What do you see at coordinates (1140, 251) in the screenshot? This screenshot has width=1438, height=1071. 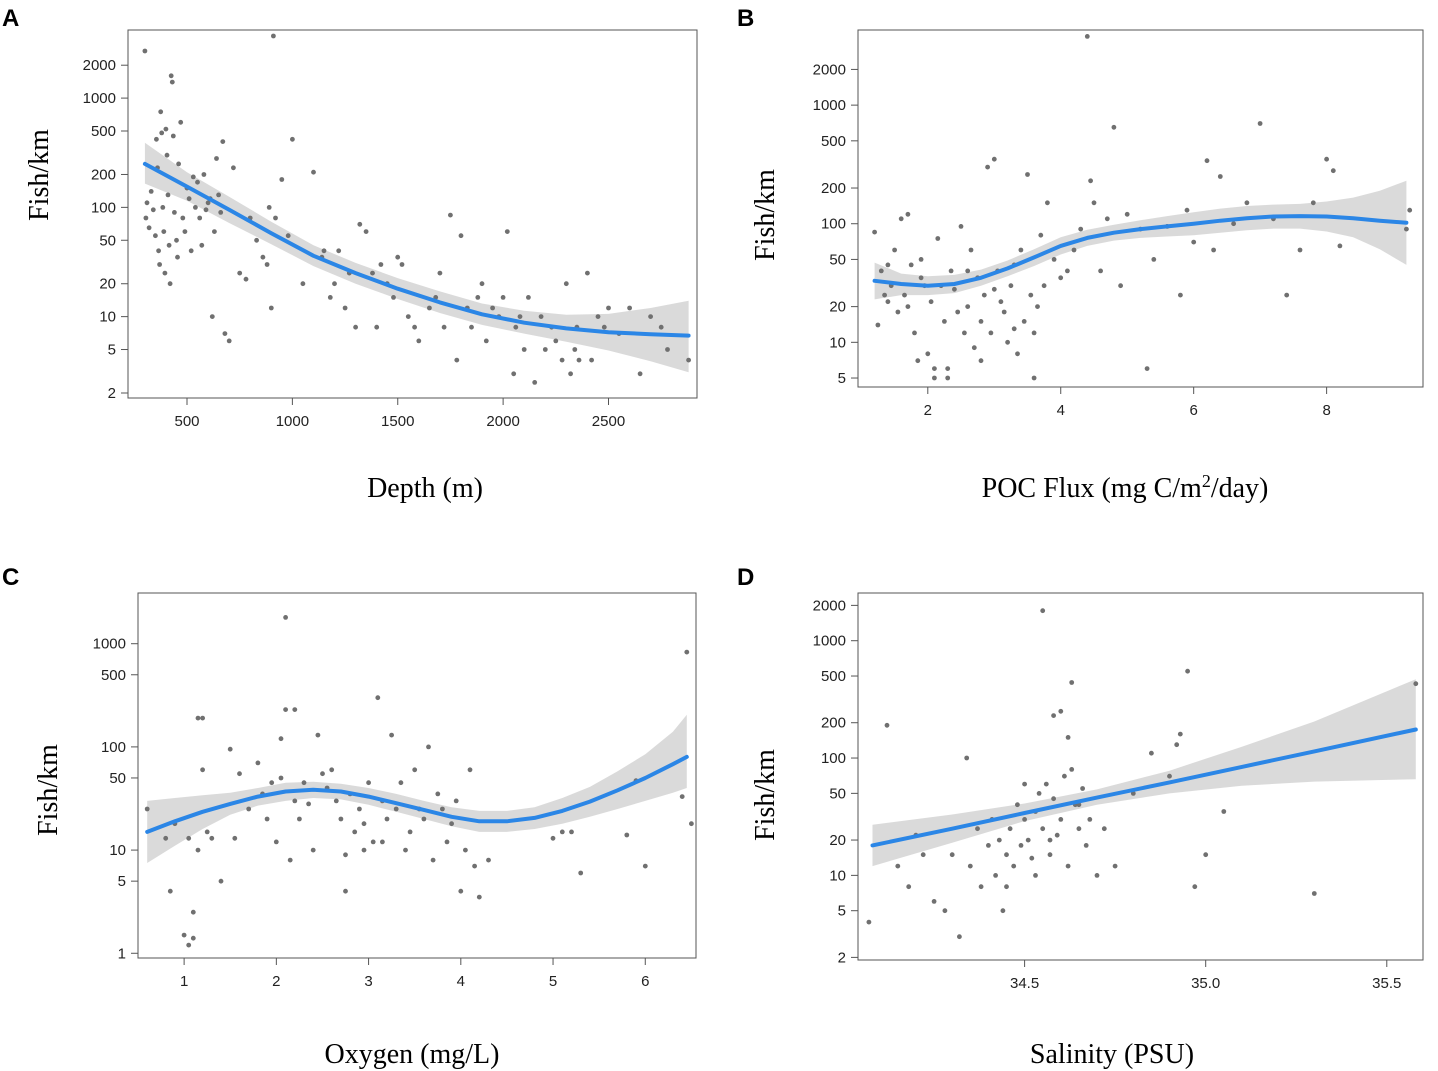 I see `smooth-fit-line` at bounding box center [1140, 251].